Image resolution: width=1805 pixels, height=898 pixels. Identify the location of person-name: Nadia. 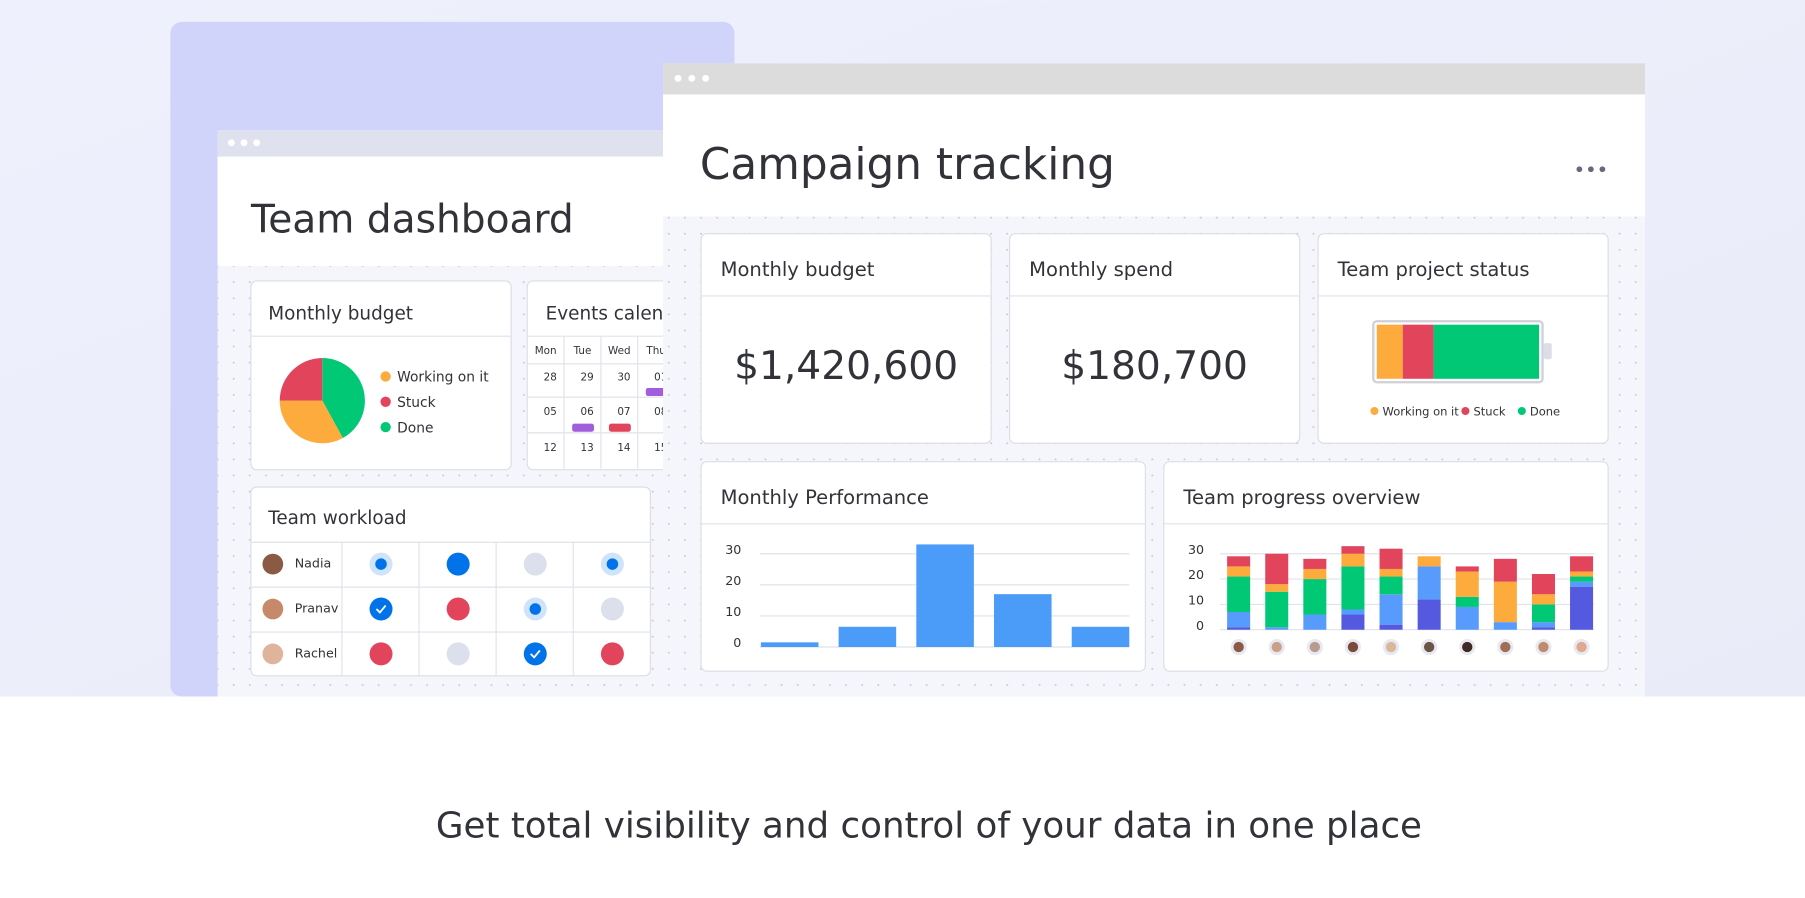
(313, 563).